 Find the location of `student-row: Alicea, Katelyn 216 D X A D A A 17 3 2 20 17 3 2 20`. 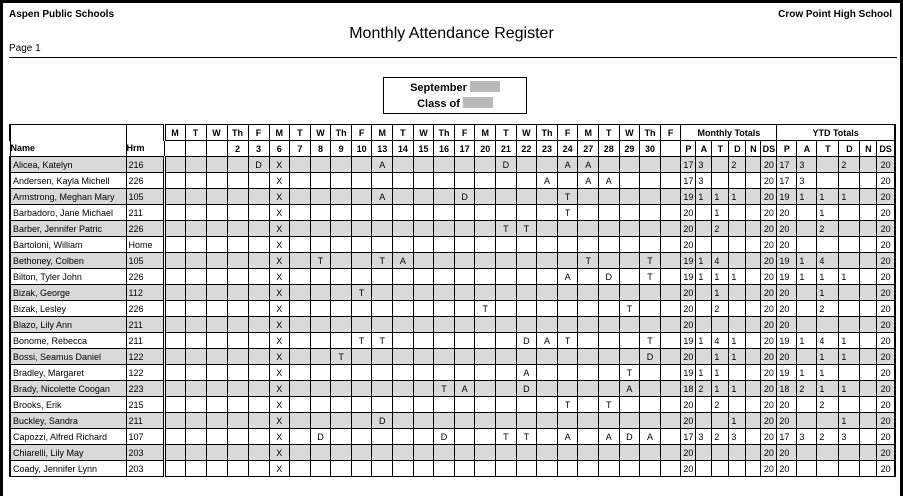

student-row: Alicea, Katelyn 216 D X A D A A 17 3 2 20 17 3 2 20 is located at coordinates (452, 164).